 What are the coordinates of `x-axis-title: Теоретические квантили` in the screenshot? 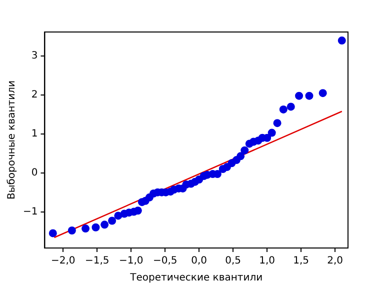 It's located at (196, 278).